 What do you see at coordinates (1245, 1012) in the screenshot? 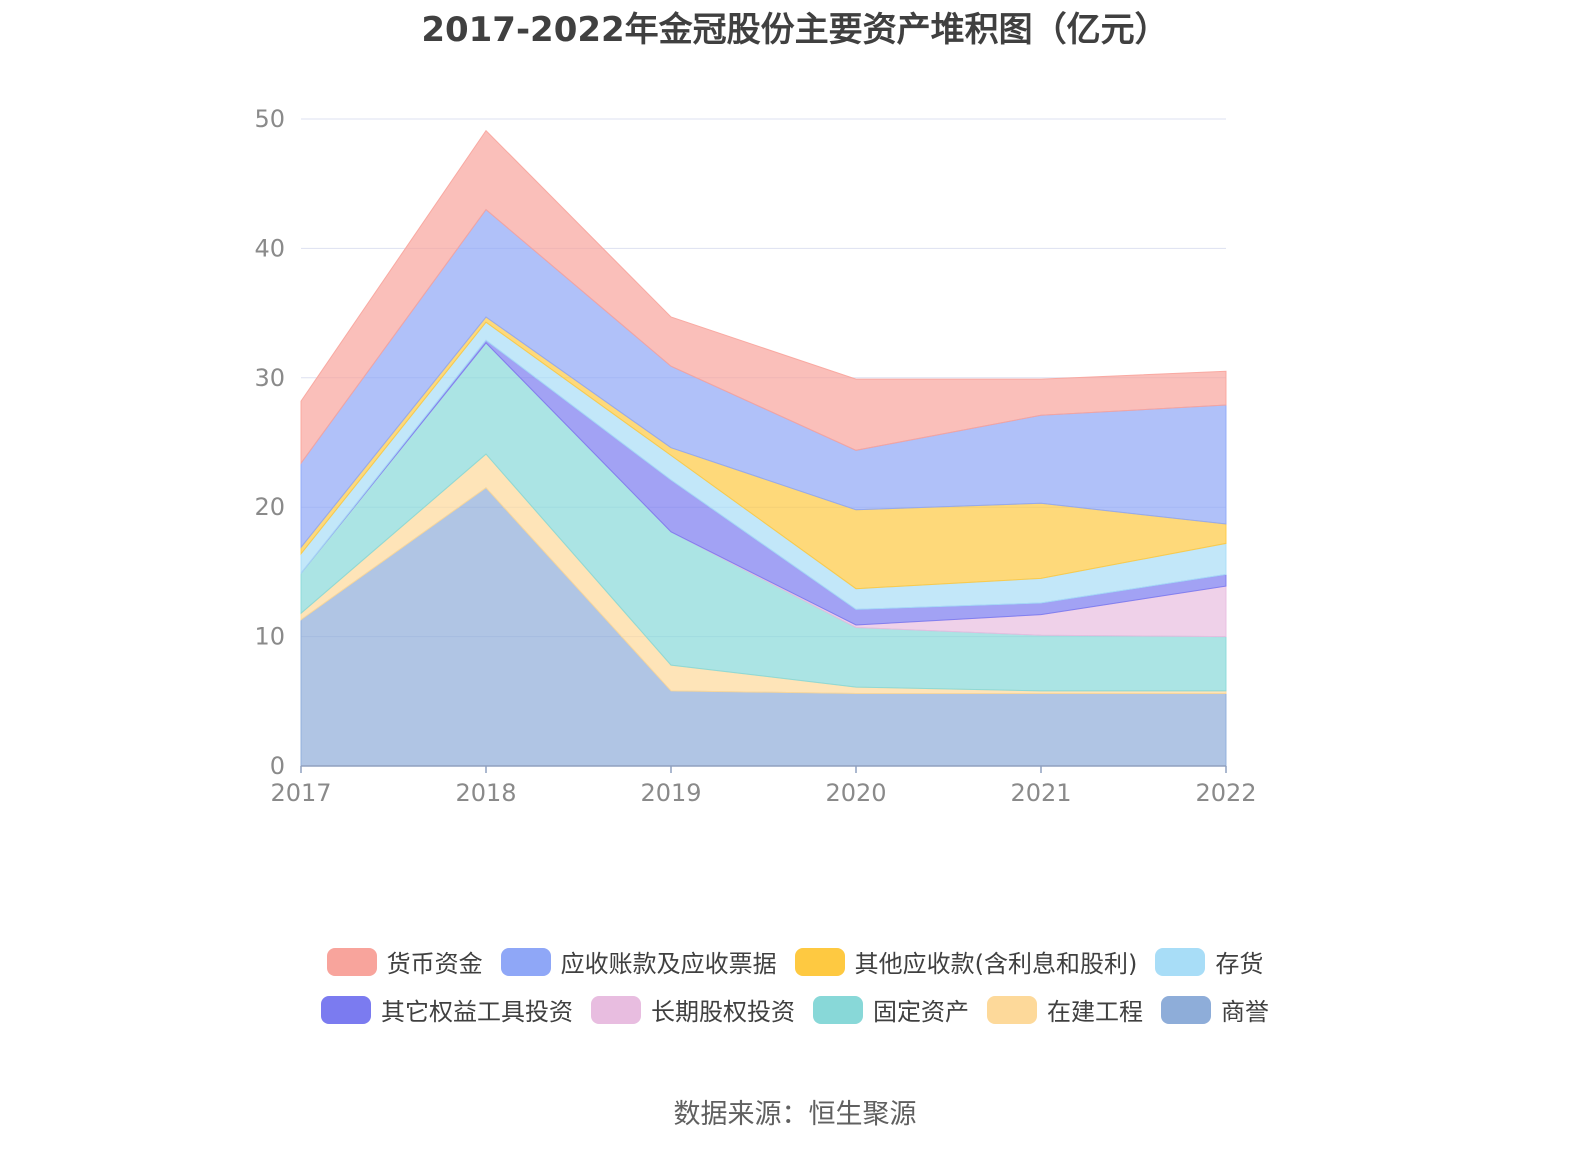
I see `legend-label: 商誉` at bounding box center [1245, 1012].